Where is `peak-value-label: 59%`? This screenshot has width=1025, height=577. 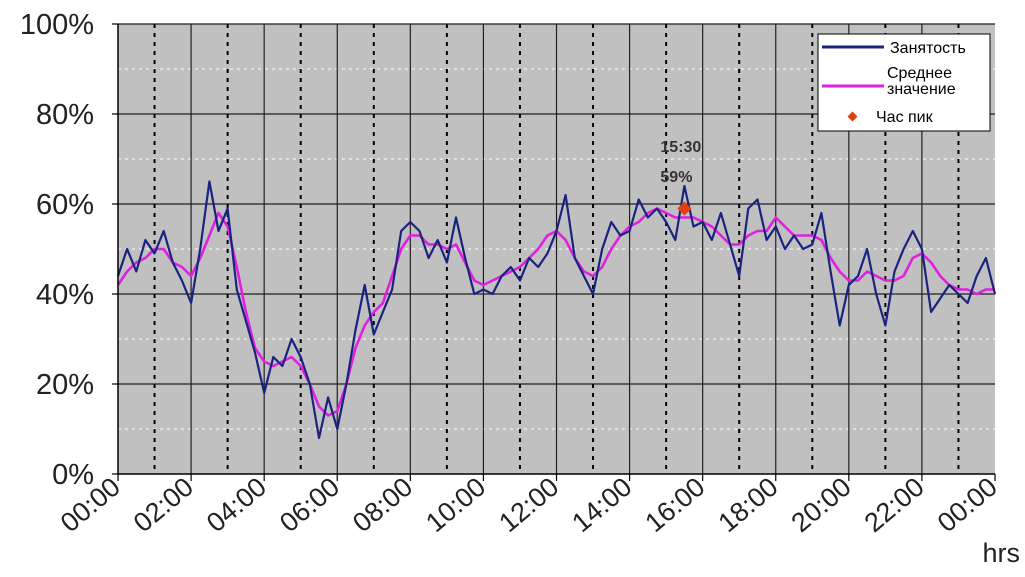
peak-value-label: 59% is located at coordinates (676, 177).